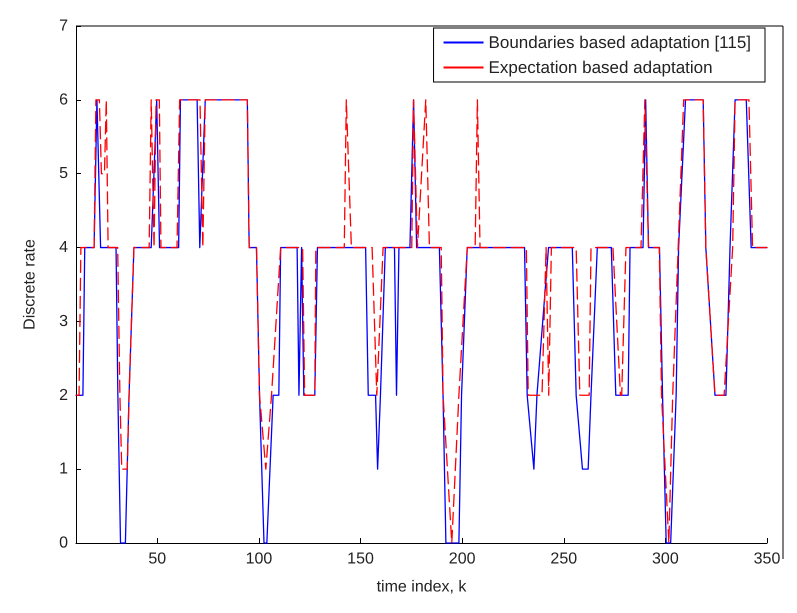  Describe the element at coordinates (422, 587) in the screenshot. I see `x-axis-title: time index, k` at that location.